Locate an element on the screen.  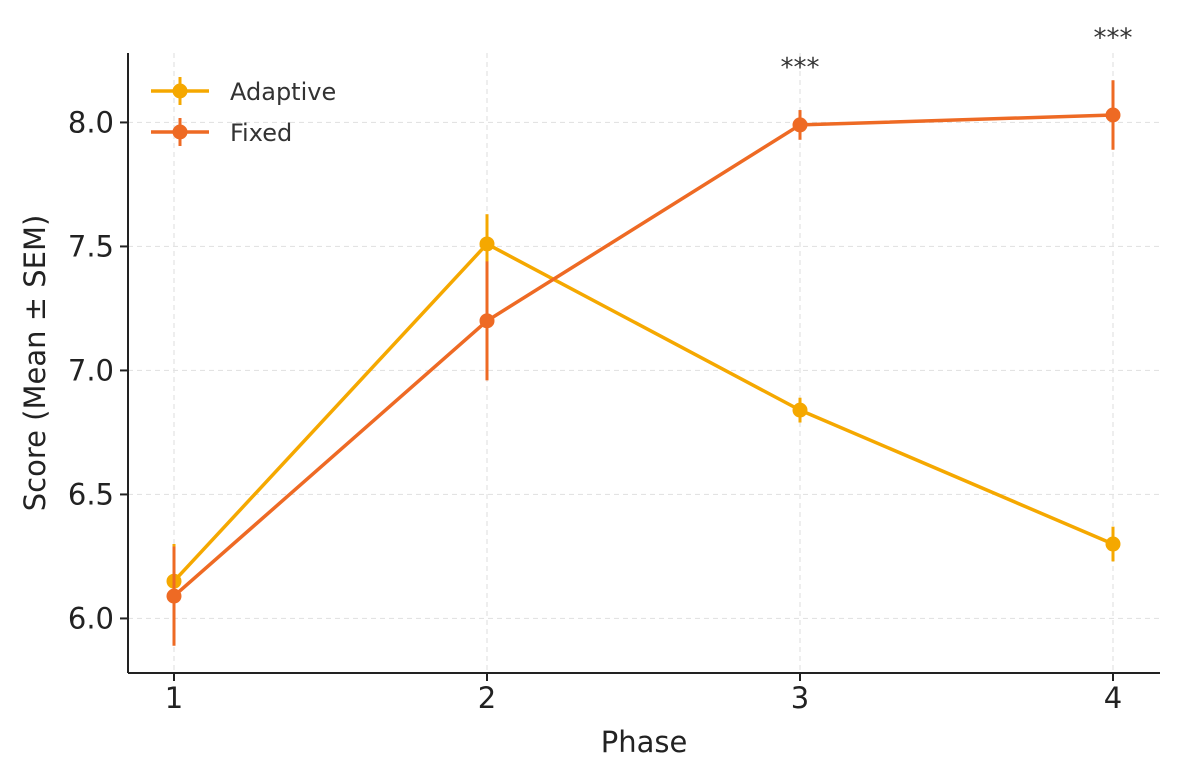
legend-item-fixed: Fixed is located at coordinates (221, 132).